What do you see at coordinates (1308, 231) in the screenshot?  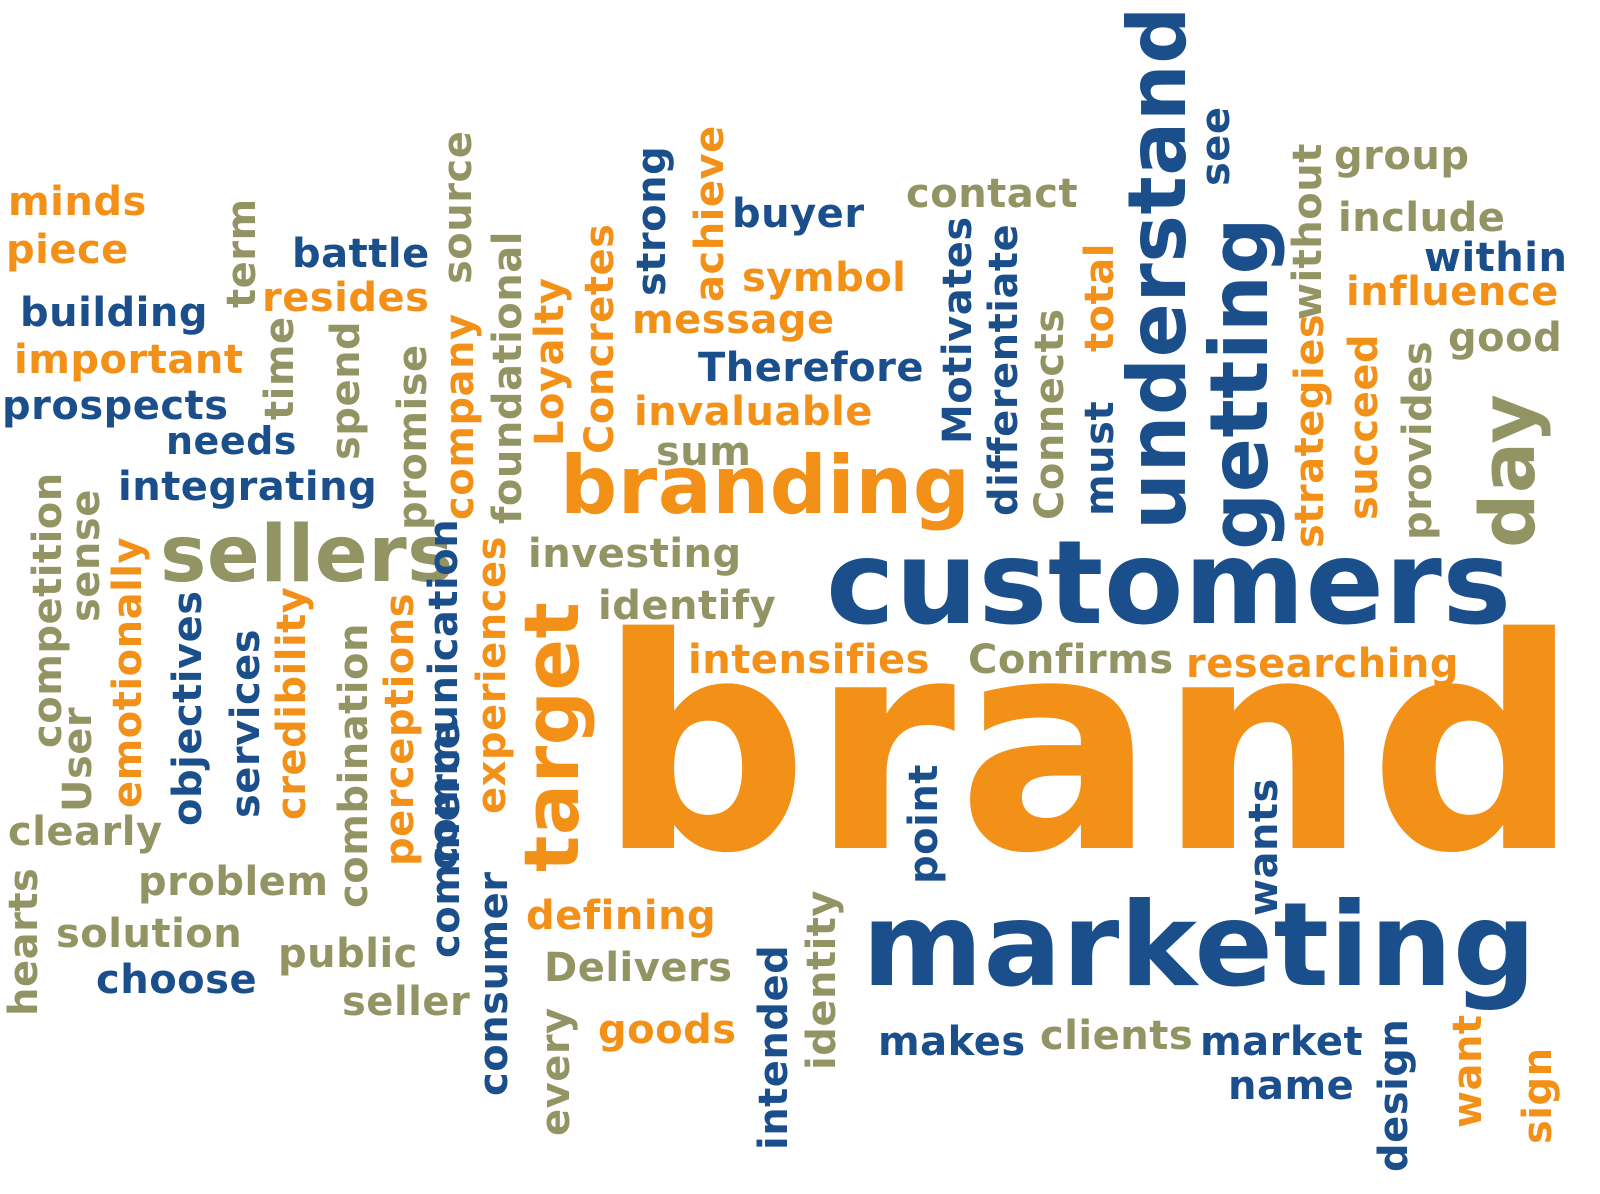 I see `word-without: without` at bounding box center [1308, 231].